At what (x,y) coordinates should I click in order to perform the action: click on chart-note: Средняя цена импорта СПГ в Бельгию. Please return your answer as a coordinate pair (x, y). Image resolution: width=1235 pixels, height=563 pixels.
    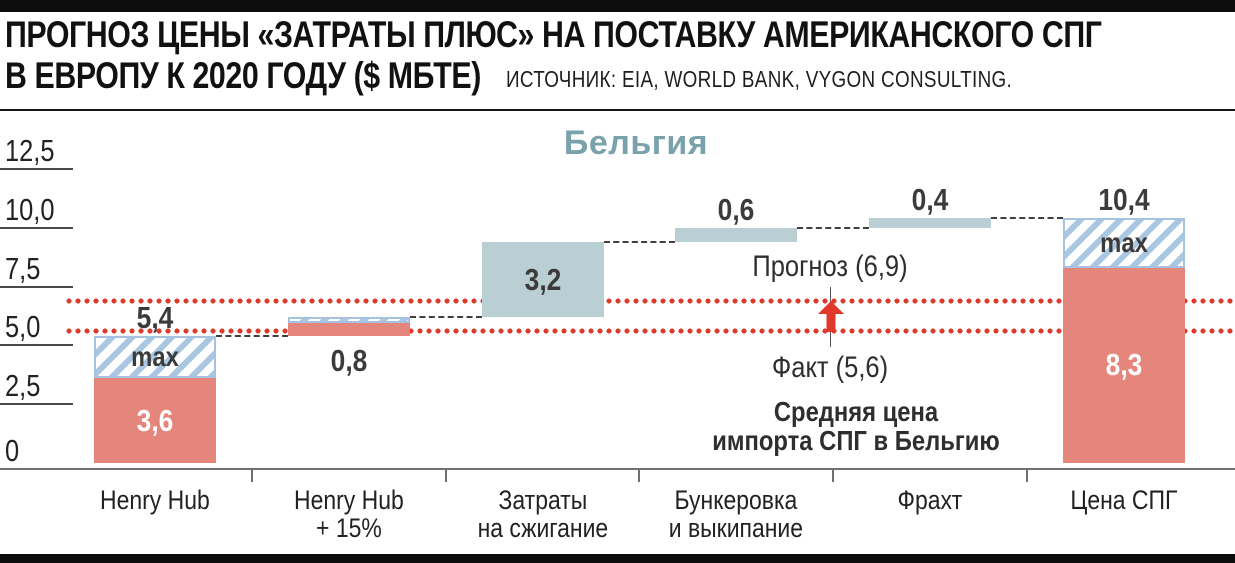
    Looking at the image, I should click on (856, 426).